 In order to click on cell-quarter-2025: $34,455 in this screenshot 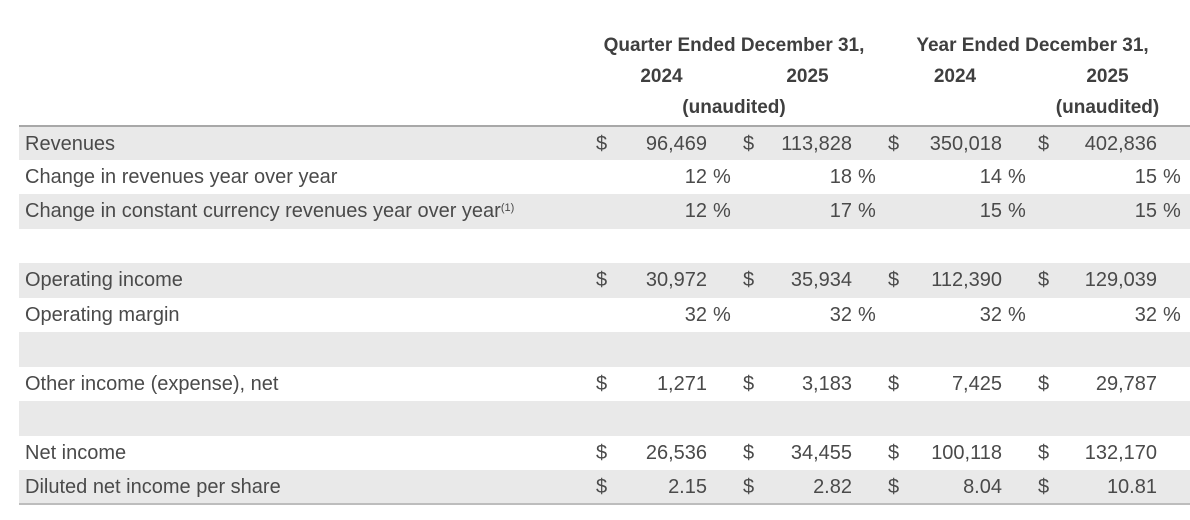, I will do `click(807, 453)`.